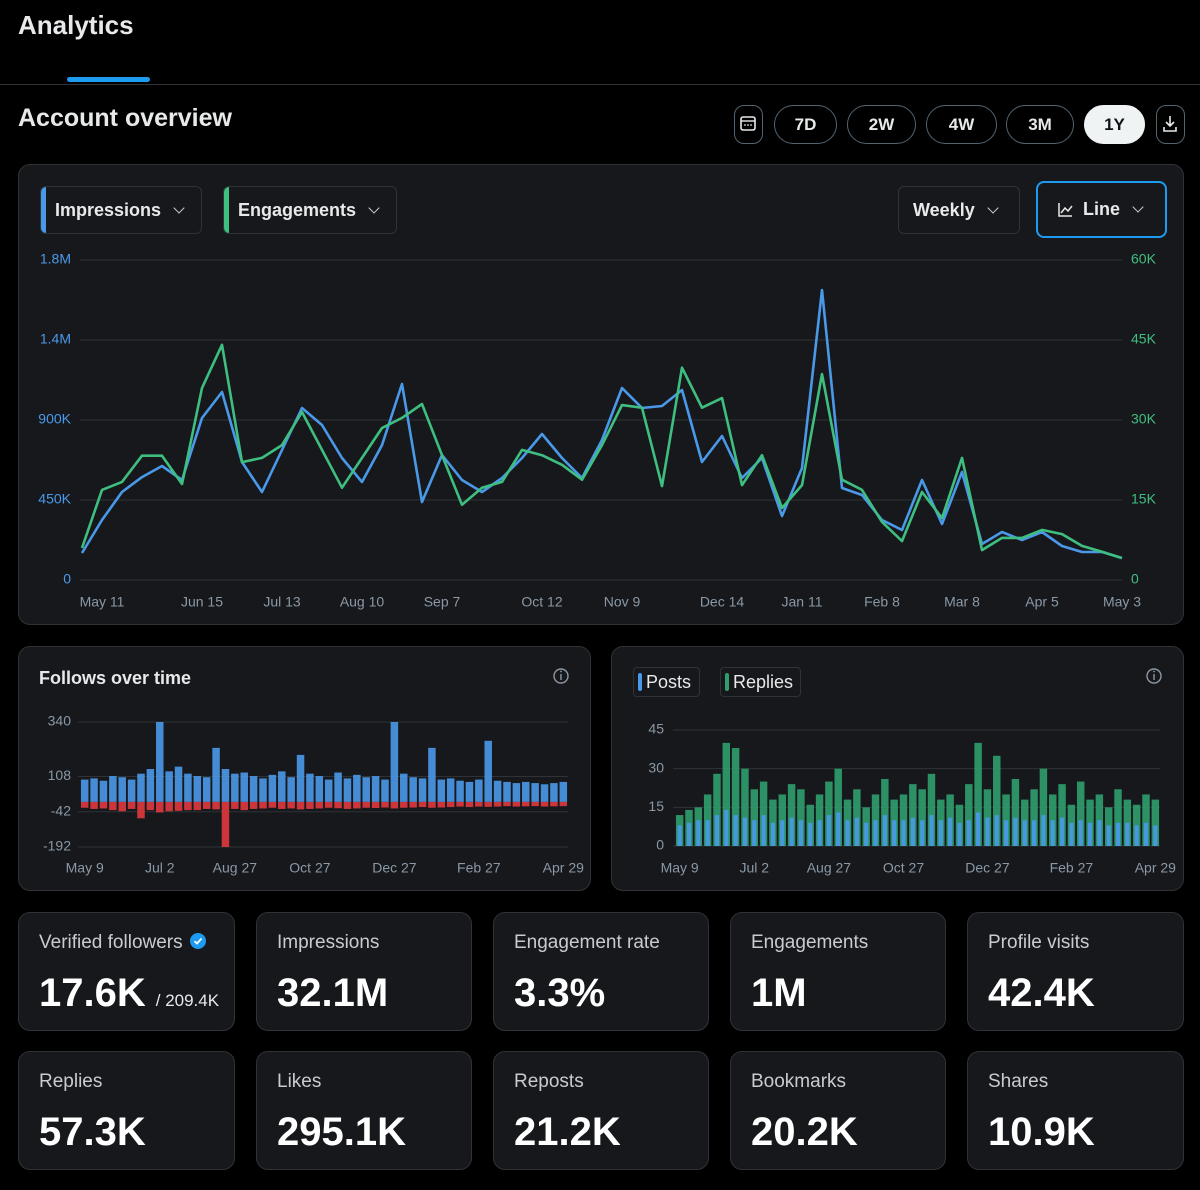 The height and width of the screenshot is (1190, 1200). I want to click on stat-value: 295.1K, so click(341, 1132).